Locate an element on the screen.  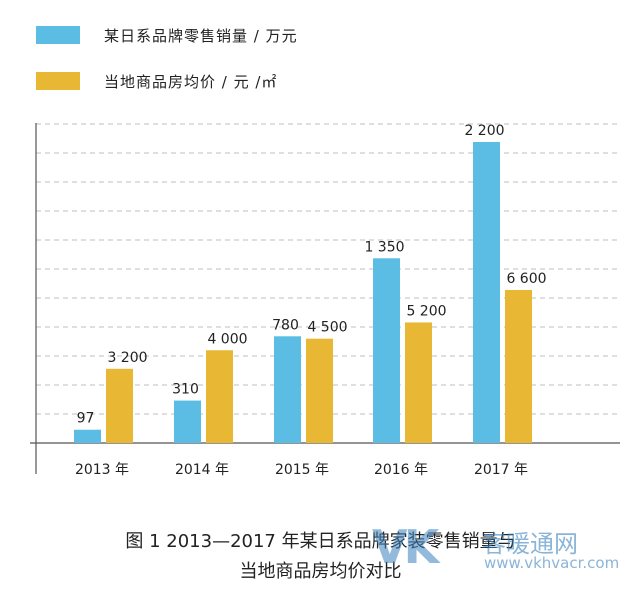
data-label-sales: 2 200 is located at coordinates (484, 131).